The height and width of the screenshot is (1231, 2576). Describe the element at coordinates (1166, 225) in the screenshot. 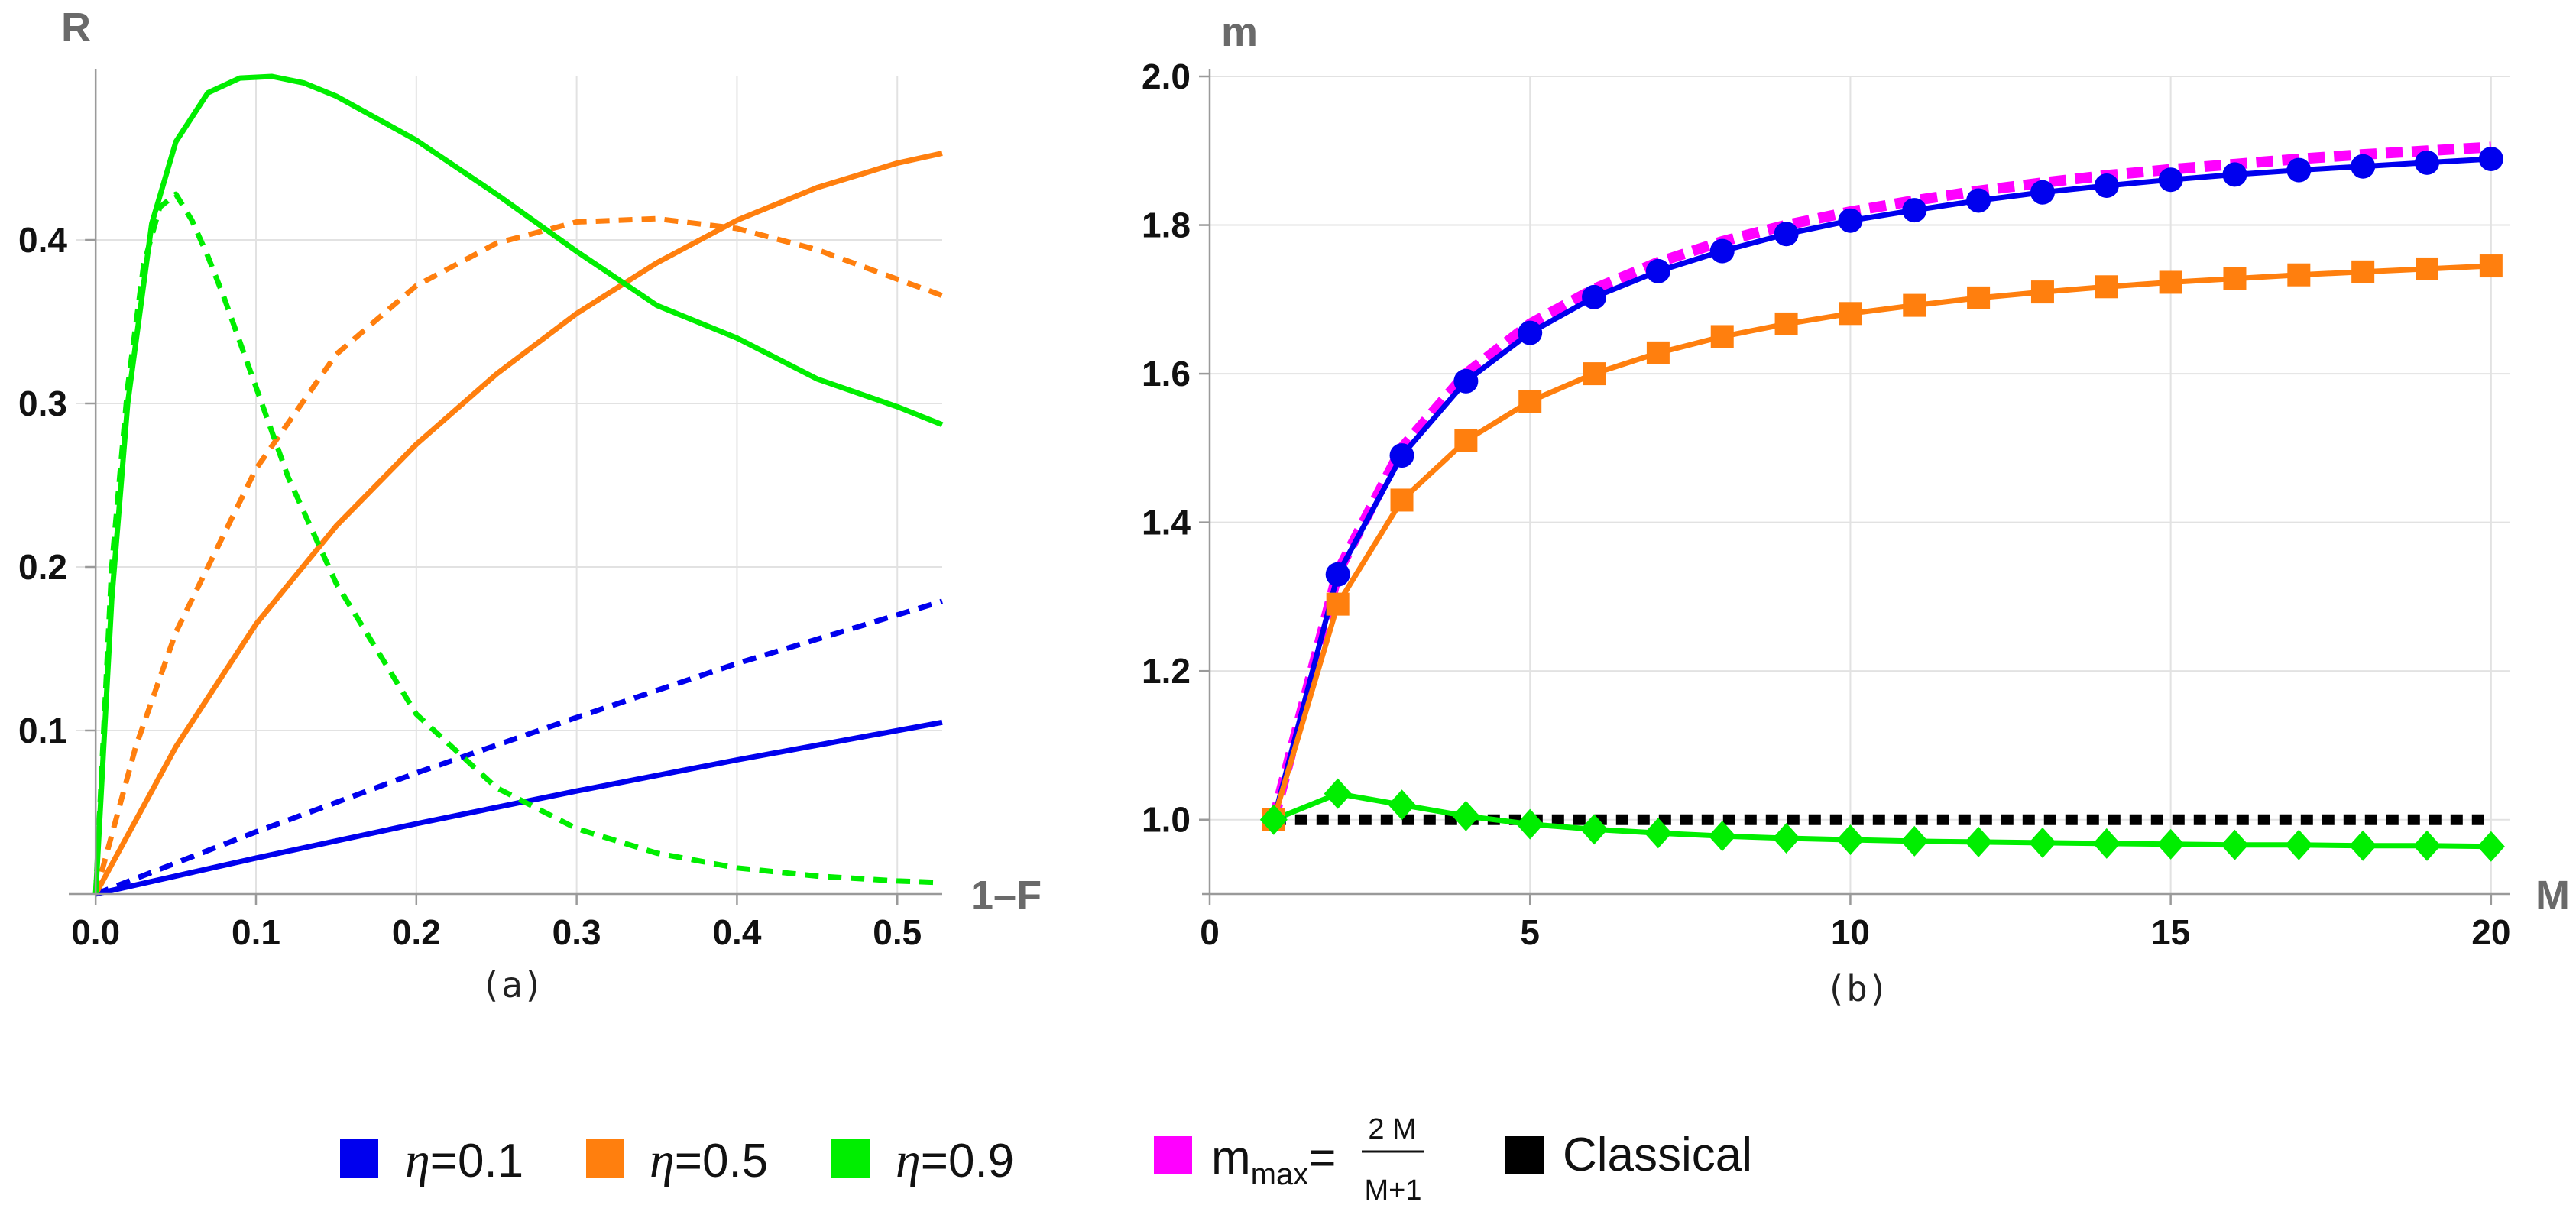

I see `y-tick-label: 1.8` at that location.